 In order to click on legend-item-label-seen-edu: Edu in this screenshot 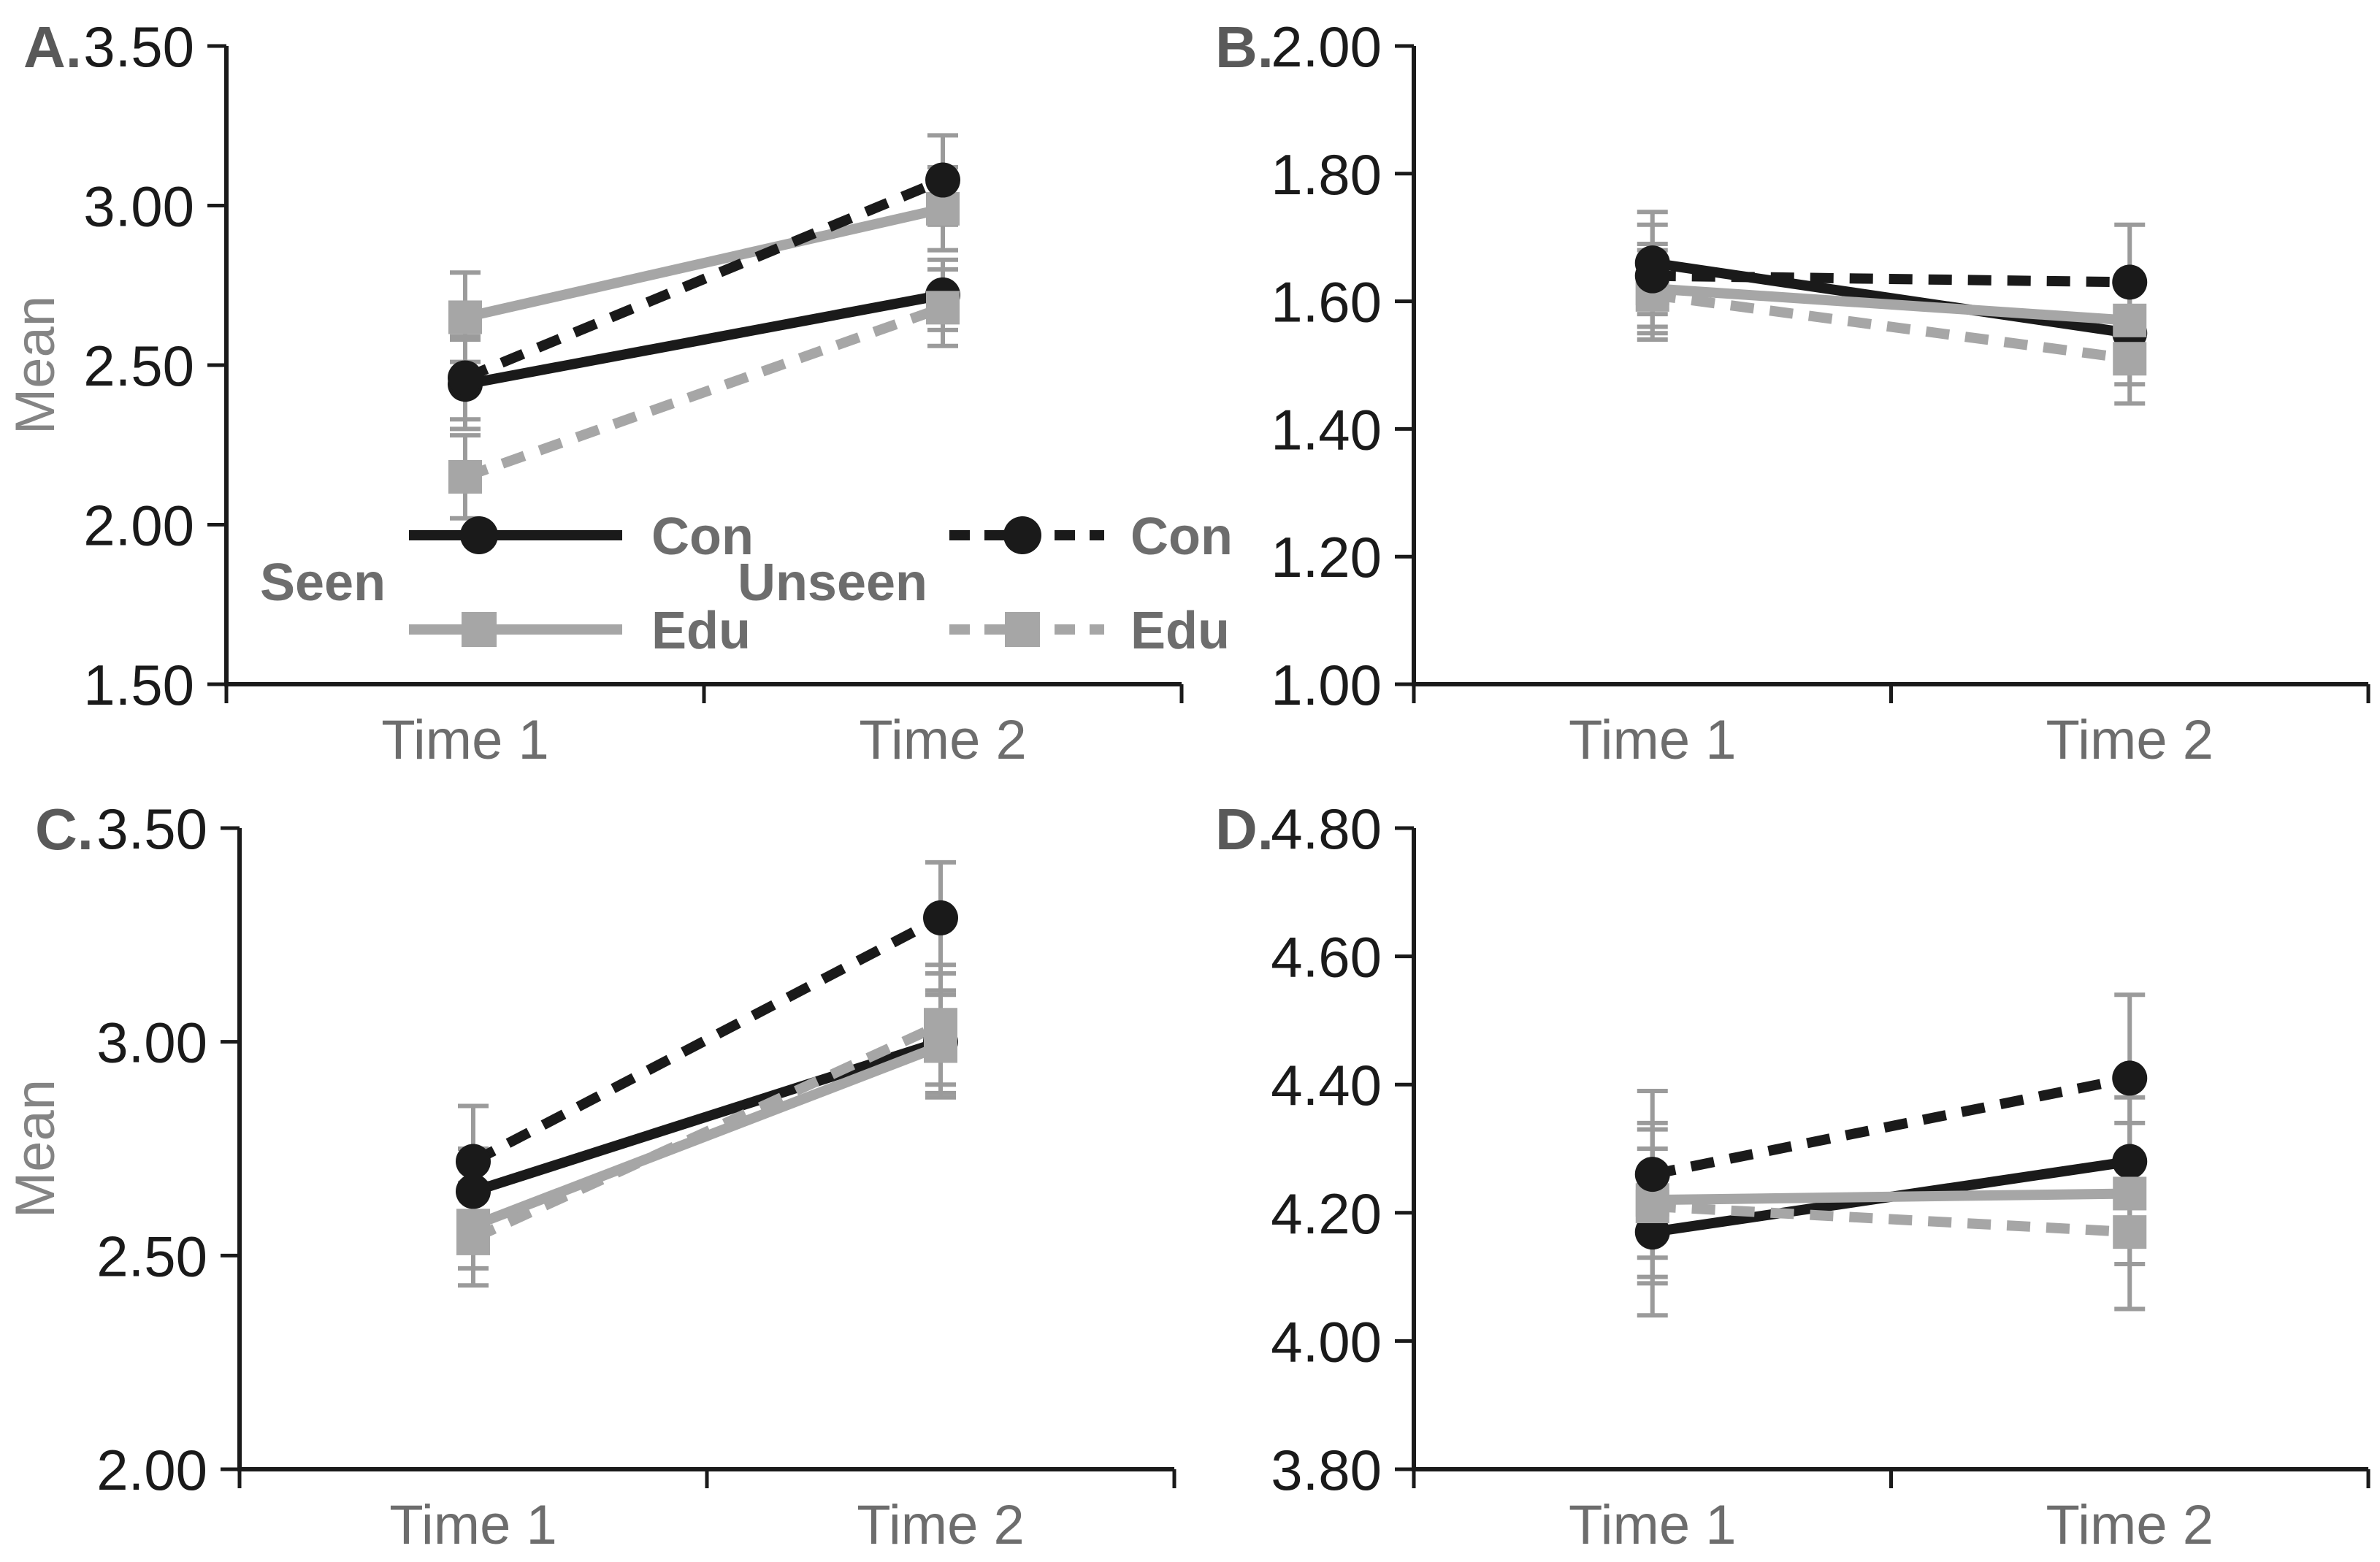, I will do `click(701, 631)`.